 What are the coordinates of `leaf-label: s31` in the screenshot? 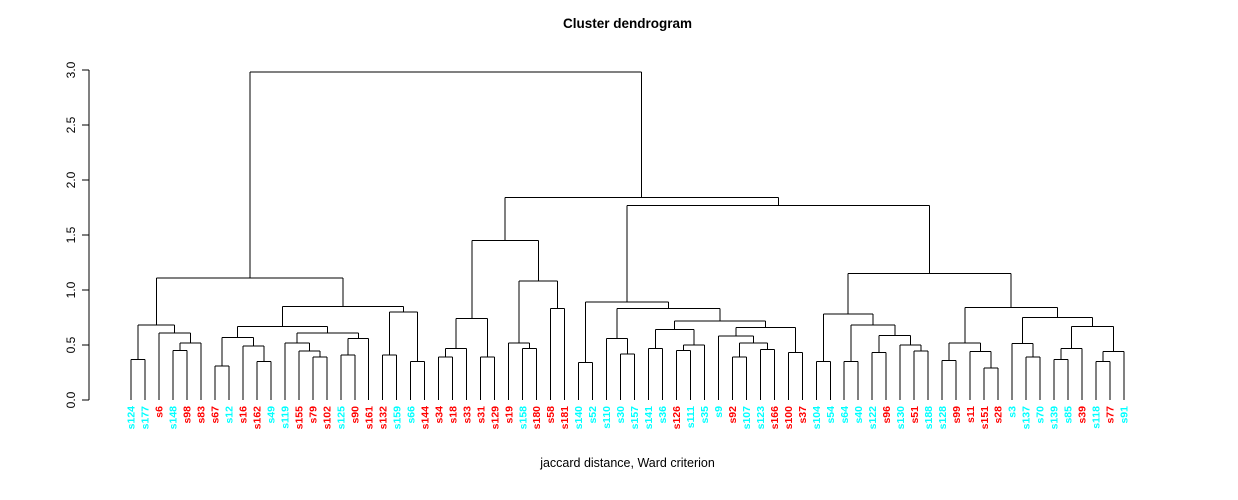 It's located at (481, 415).